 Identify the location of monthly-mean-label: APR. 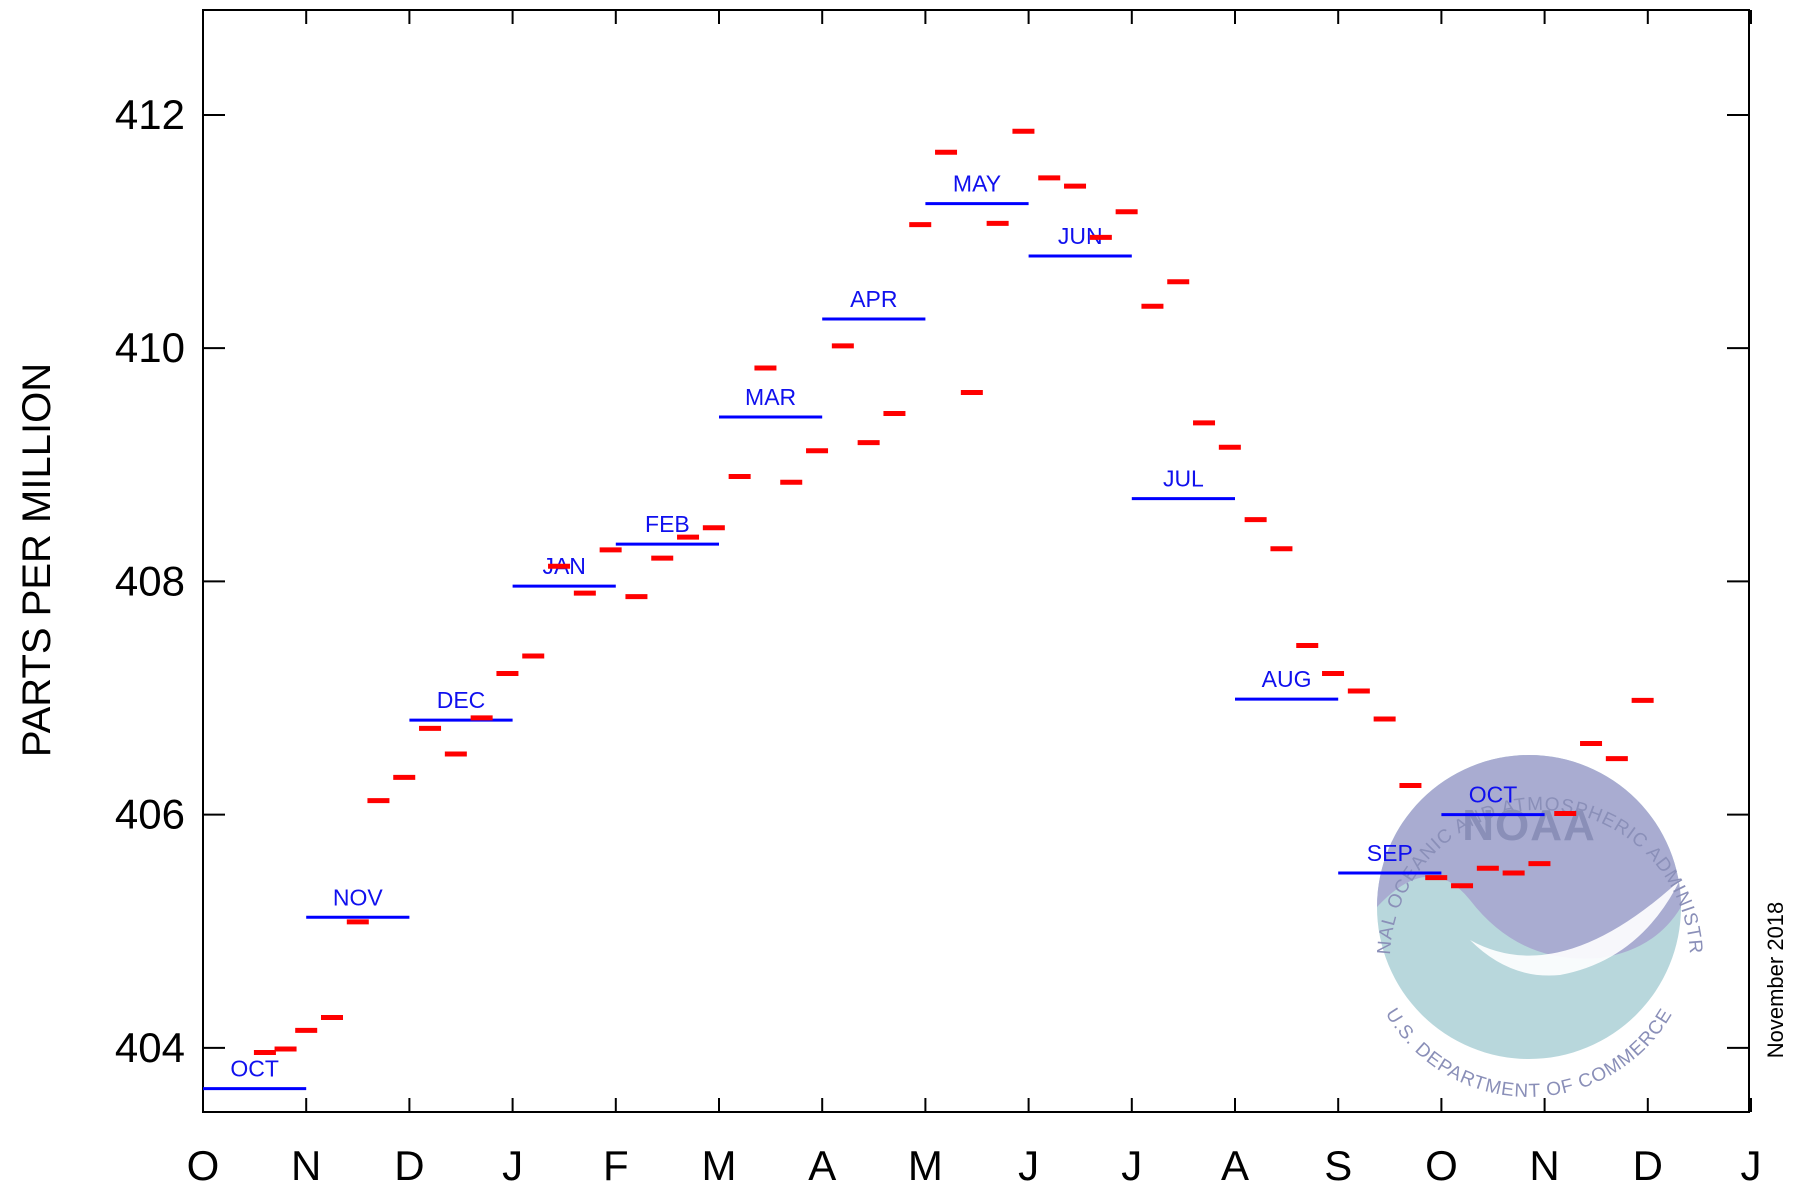
(873, 299).